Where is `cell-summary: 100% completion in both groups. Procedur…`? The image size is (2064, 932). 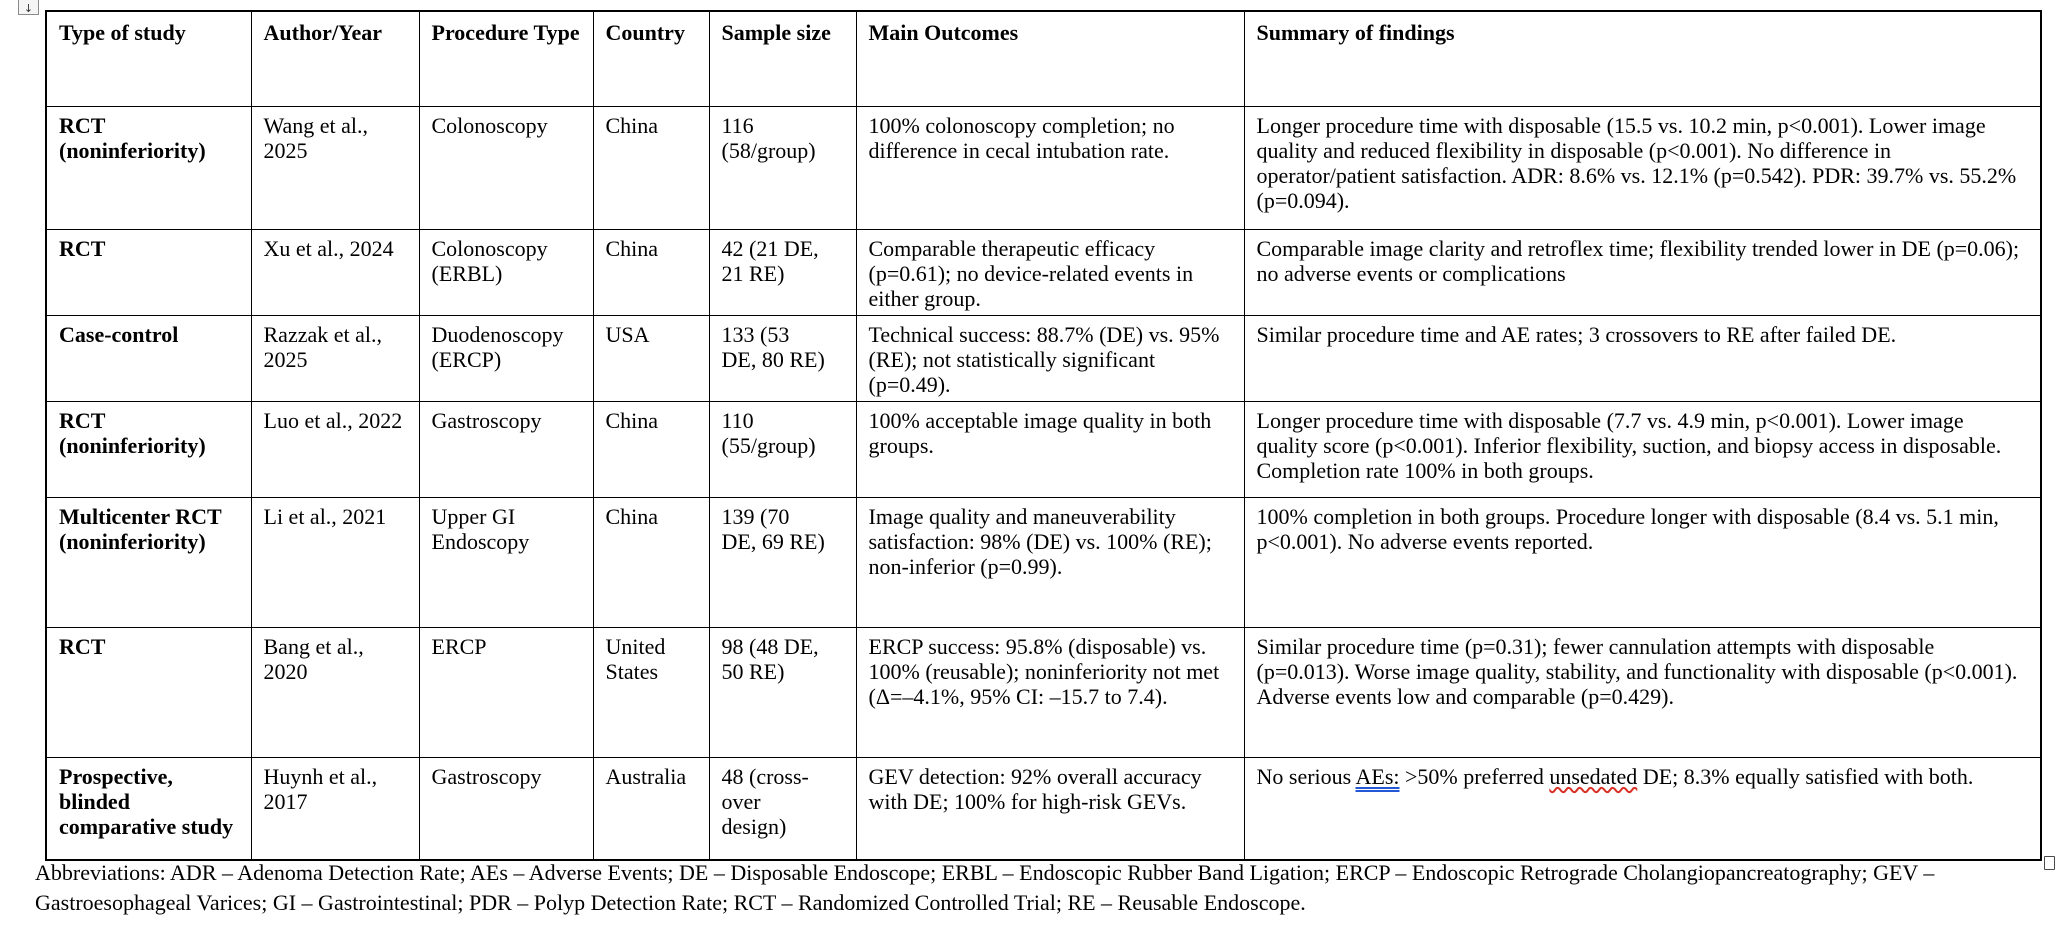 cell-summary: 100% completion in both groups. Procedur… is located at coordinates (1642, 562).